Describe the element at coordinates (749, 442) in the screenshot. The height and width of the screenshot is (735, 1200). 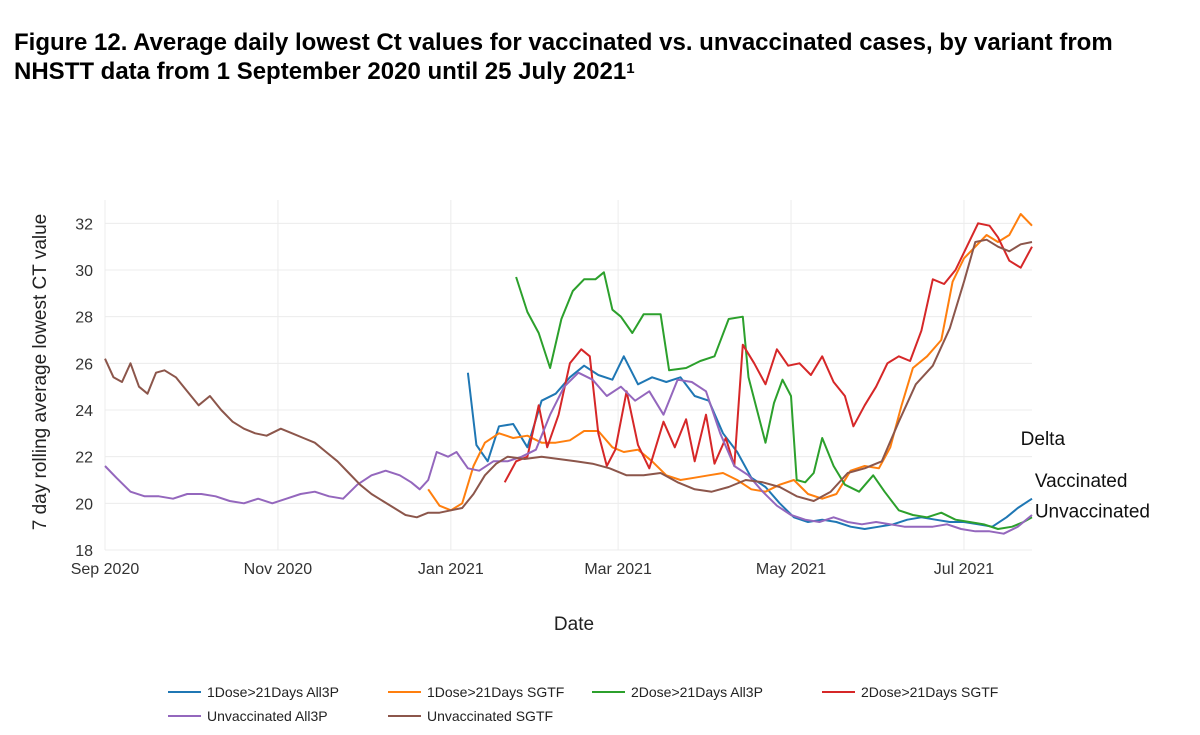
I see `series-line-1dose-21days-all3p` at that location.